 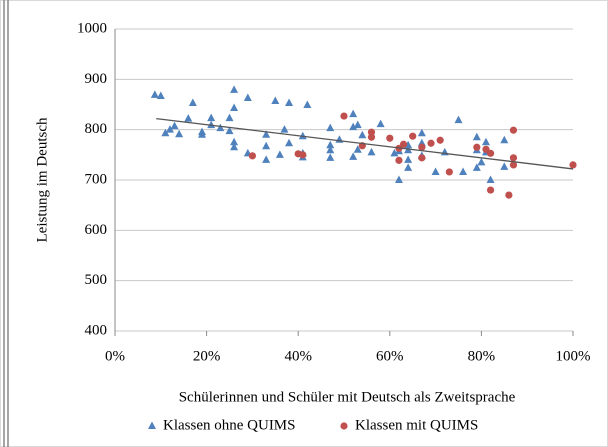 What do you see at coordinates (92, 28) in the screenshot?
I see `y-tick-label: 1000` at bounding box center [92, 28].